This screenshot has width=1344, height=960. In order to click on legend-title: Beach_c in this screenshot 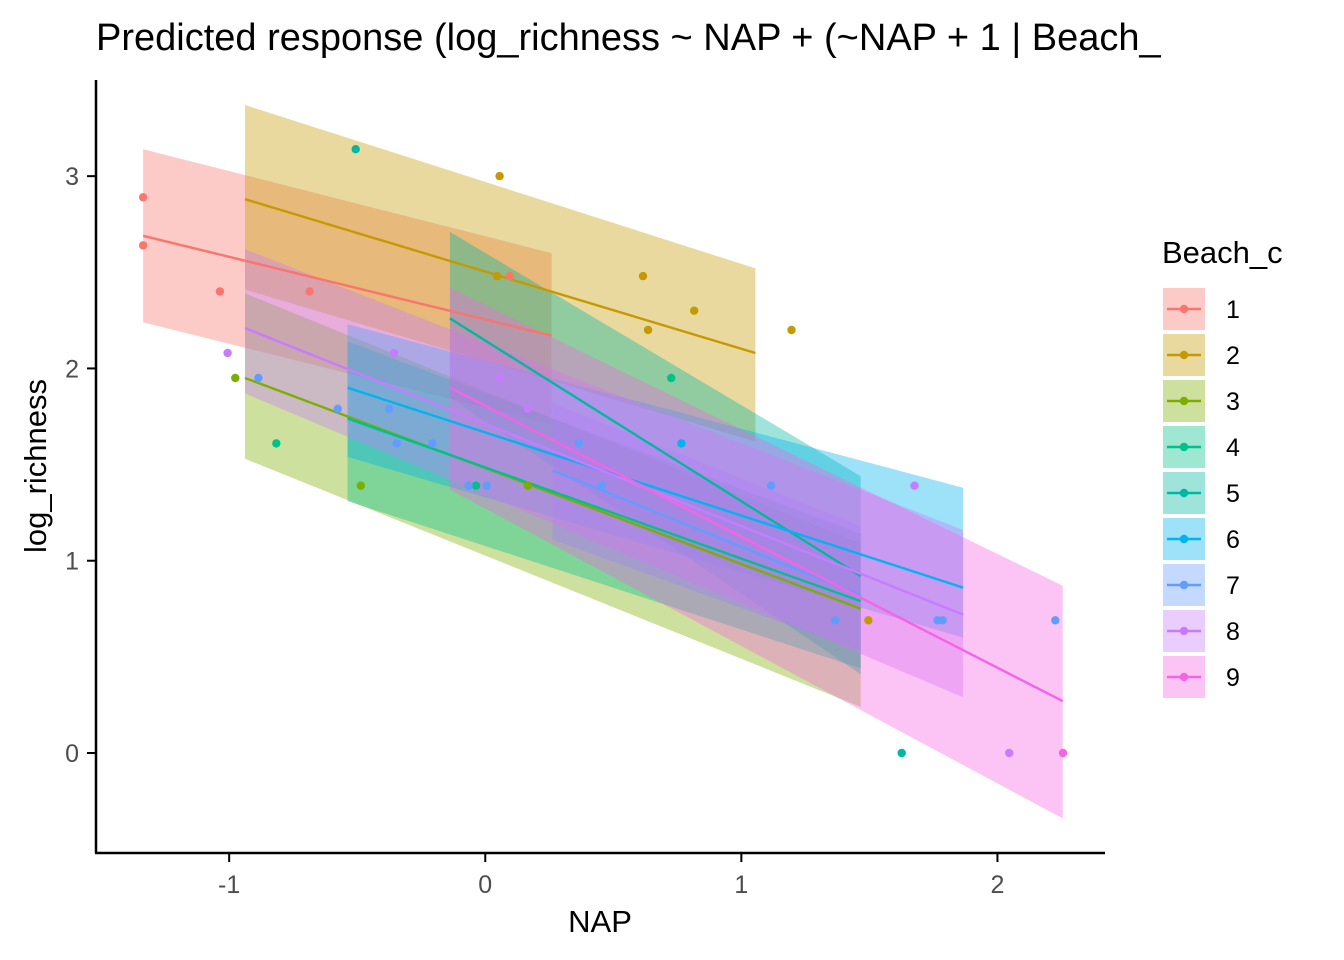, I will do `click(1222, 252)`.